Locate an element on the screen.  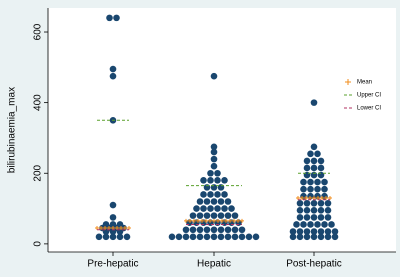
x-tick-label: Hepatic is located at coordinates (214, 264).